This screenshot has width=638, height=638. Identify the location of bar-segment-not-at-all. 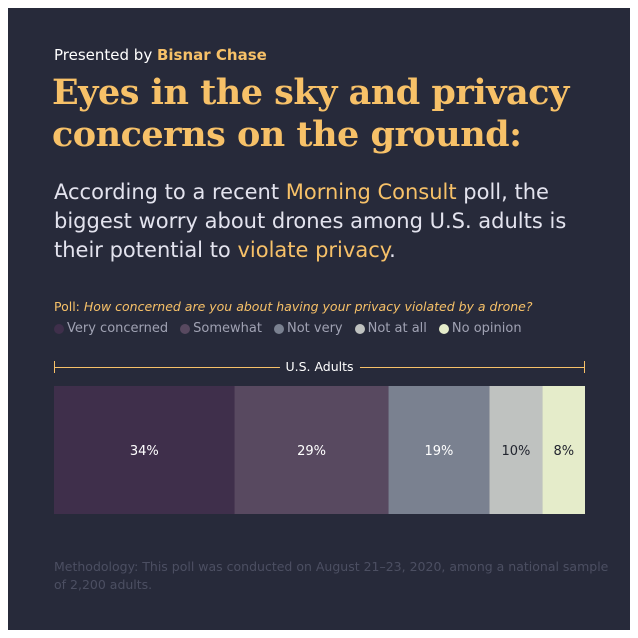
(516, 450).